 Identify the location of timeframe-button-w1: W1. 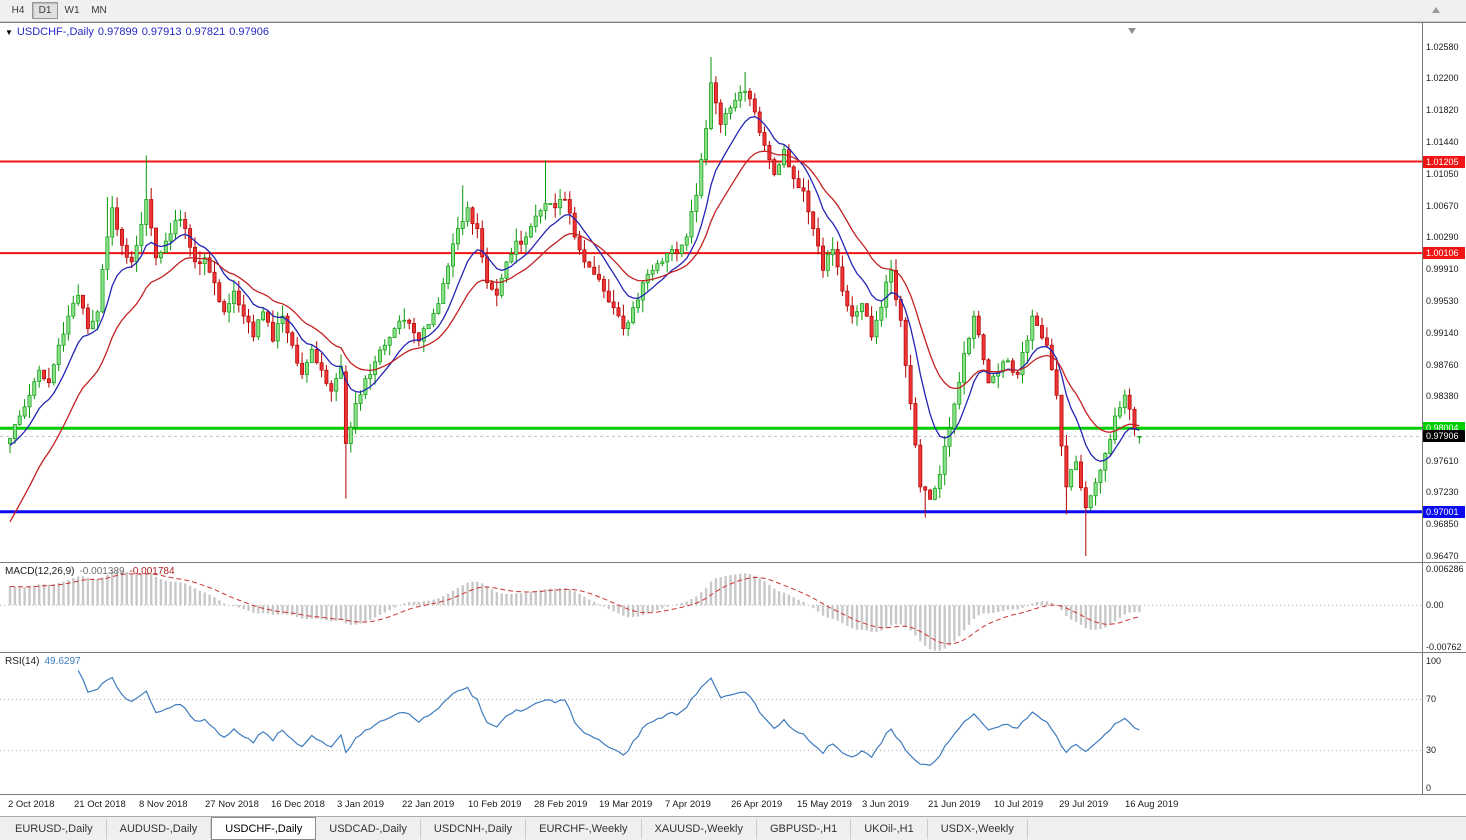
(72, 10).